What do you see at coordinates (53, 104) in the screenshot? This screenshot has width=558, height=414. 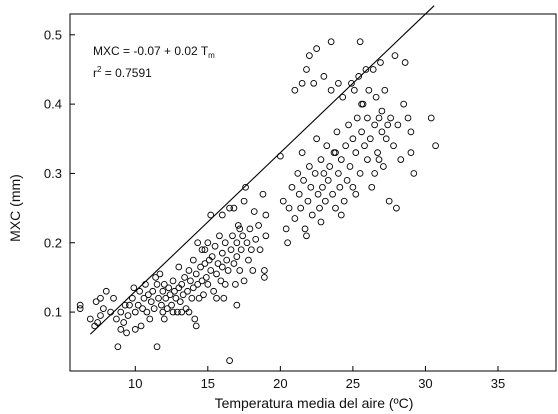 I see `y-tick-label: 0.4` at bounding box center [53, 104].